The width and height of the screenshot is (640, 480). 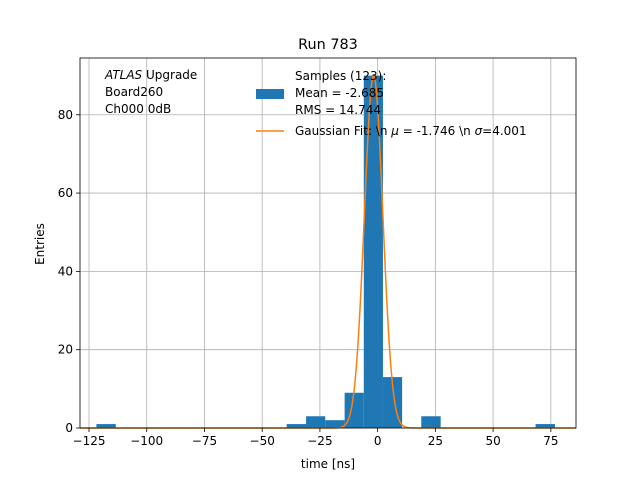 I want to click on y-tick-label: 40, so click(x=65, y=271).